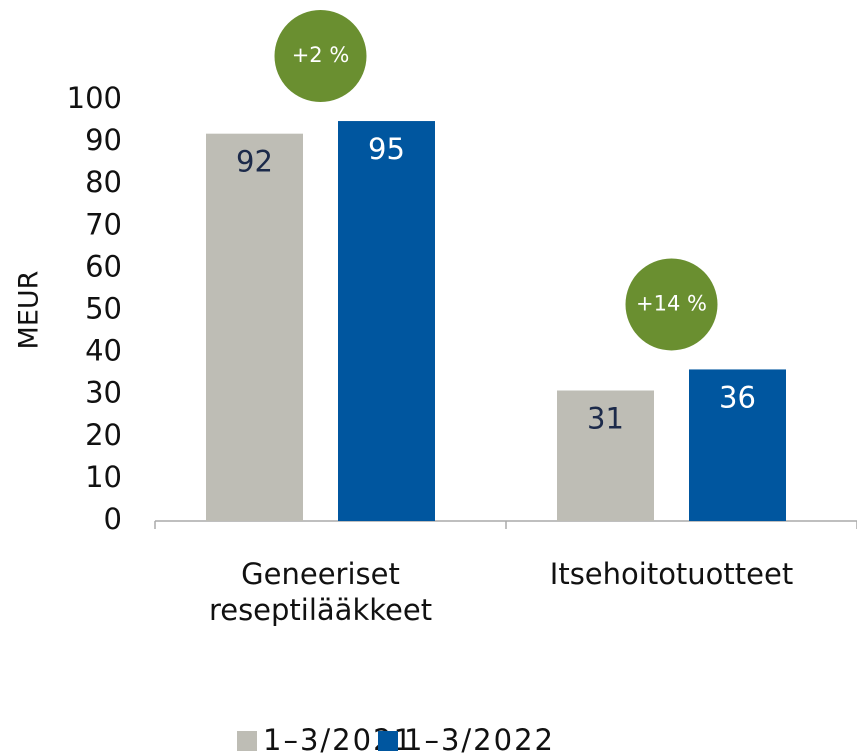  I want to click on data-label: 31, so click(605, 418).